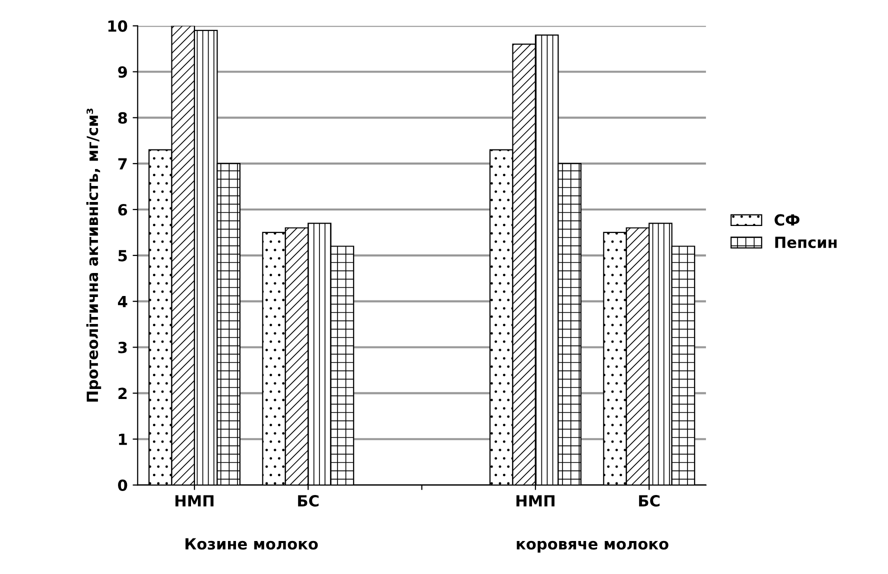 This screenshot has height=574, width=888. I want to click on y-tick-label: 0, so click(123, 485).